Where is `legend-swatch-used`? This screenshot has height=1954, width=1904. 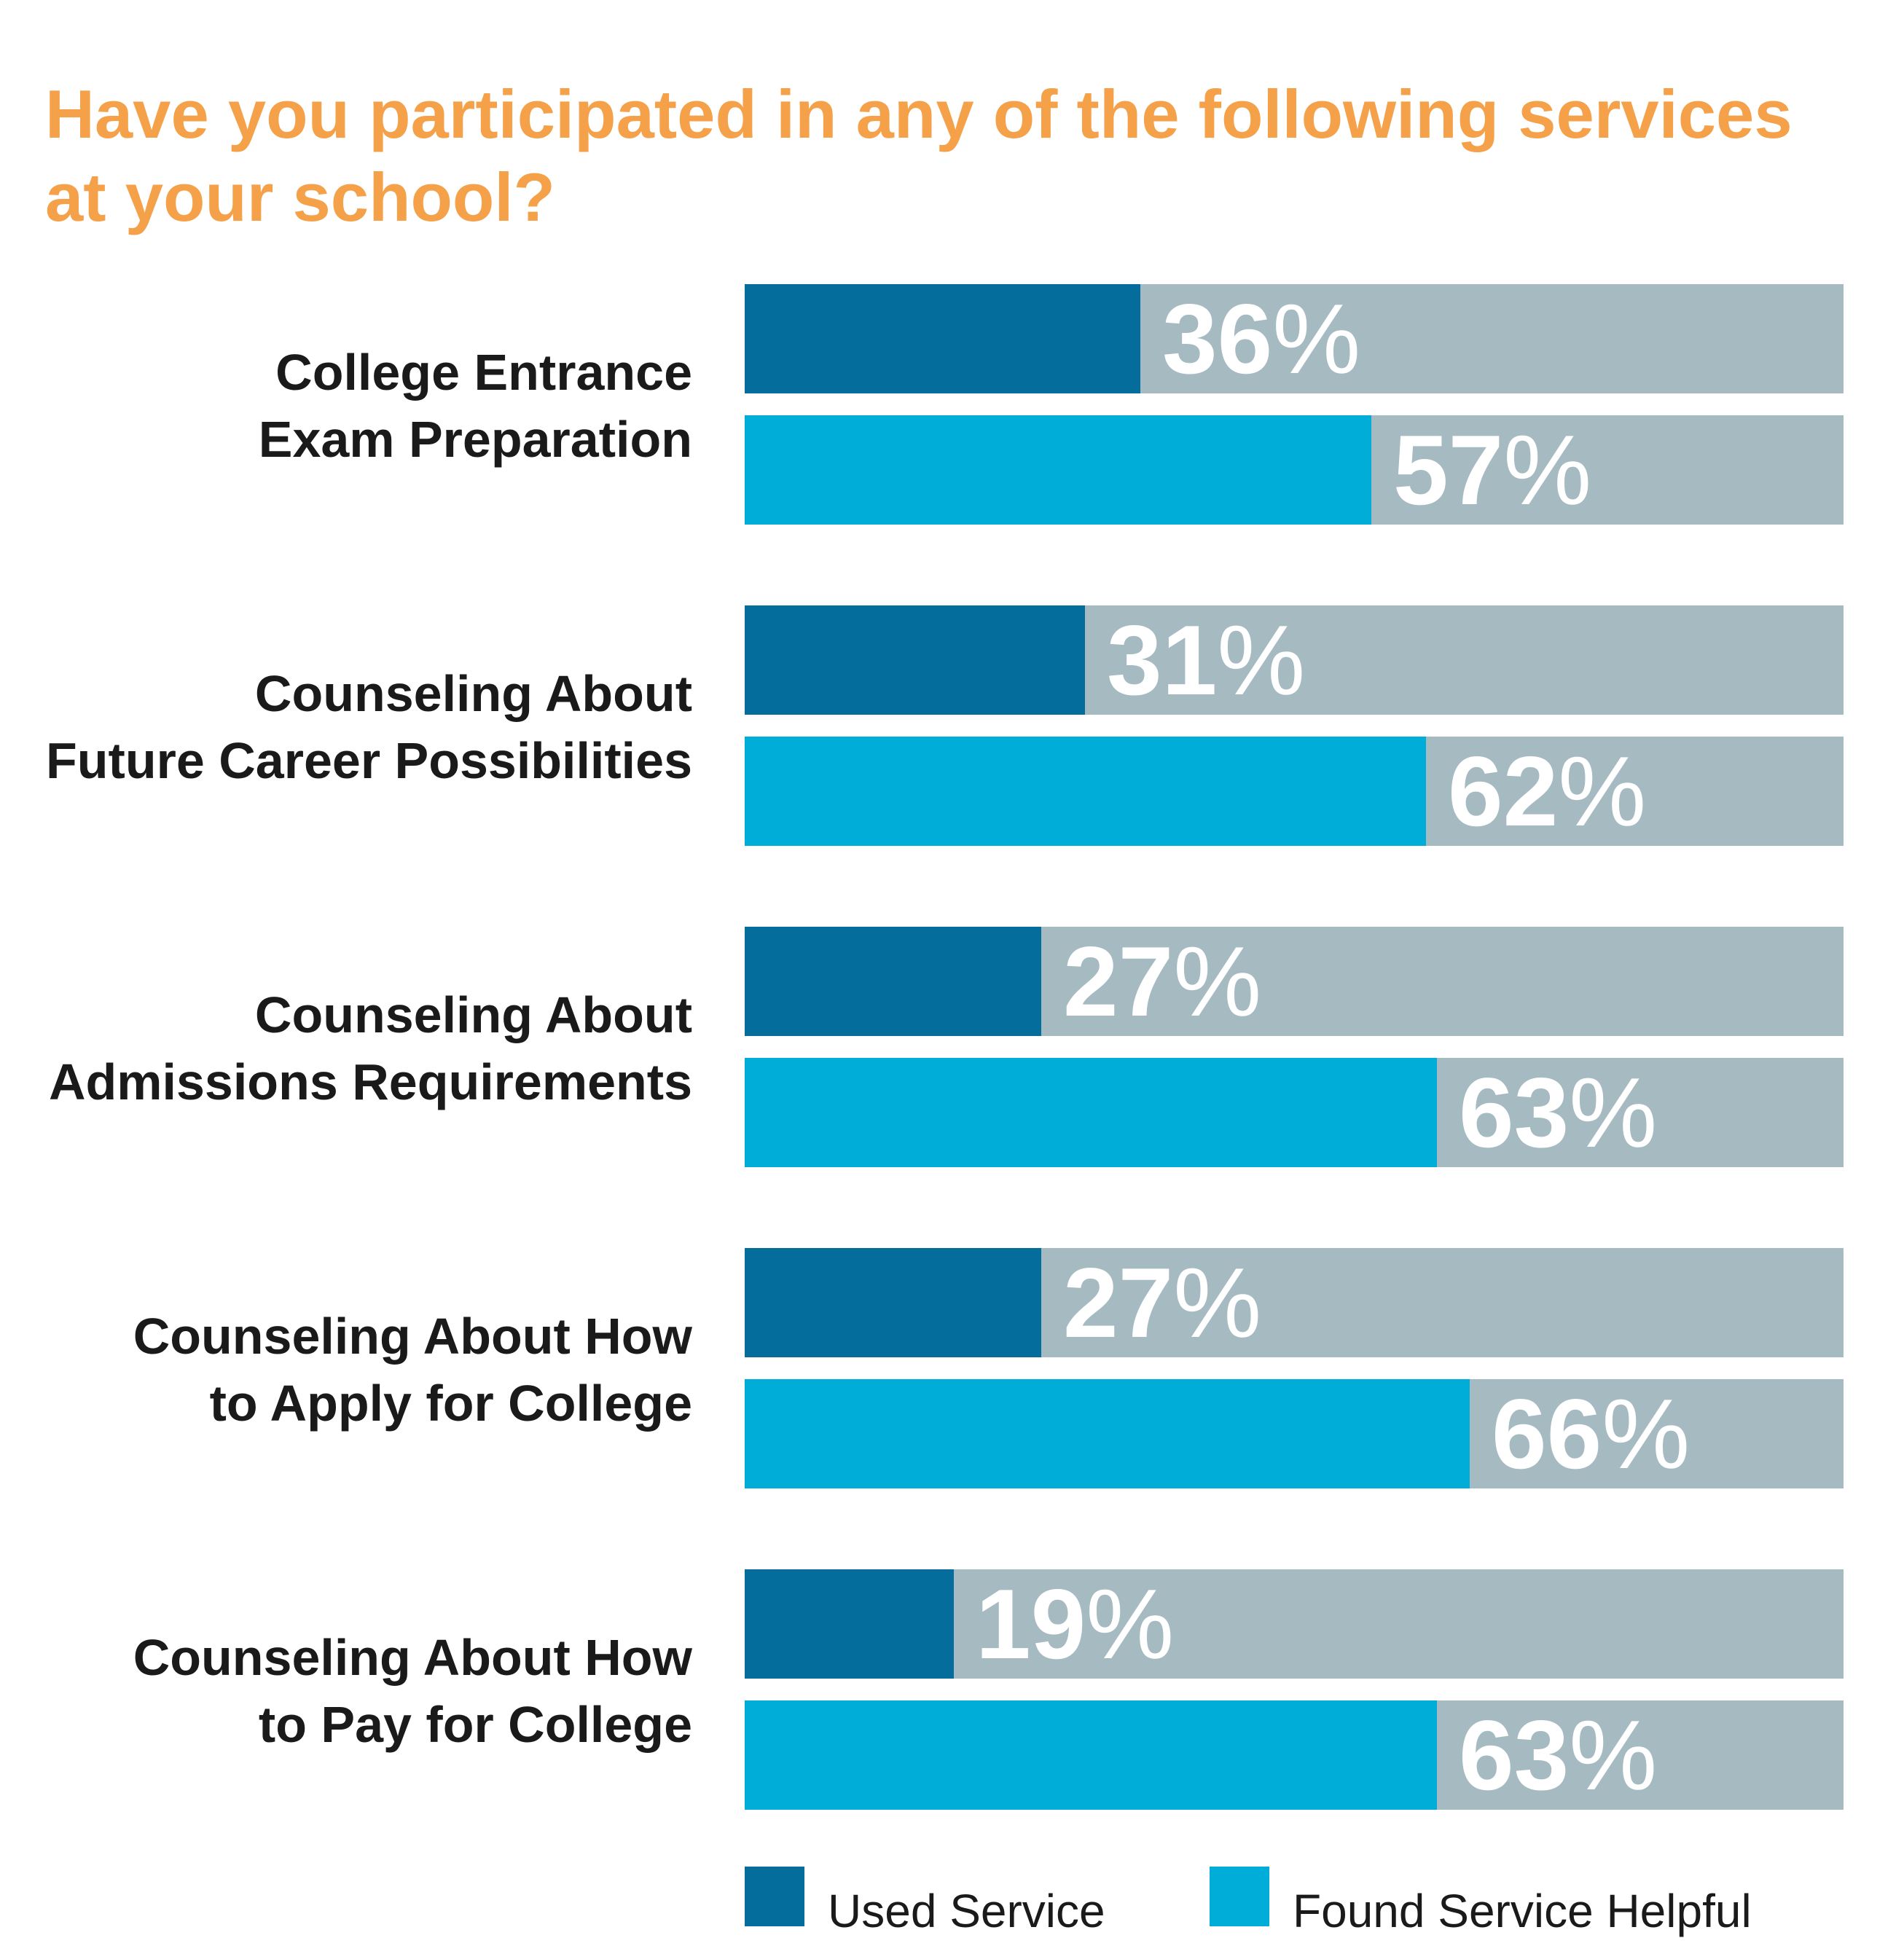 legend-swatch-used is located at coordinates (774, 1897).